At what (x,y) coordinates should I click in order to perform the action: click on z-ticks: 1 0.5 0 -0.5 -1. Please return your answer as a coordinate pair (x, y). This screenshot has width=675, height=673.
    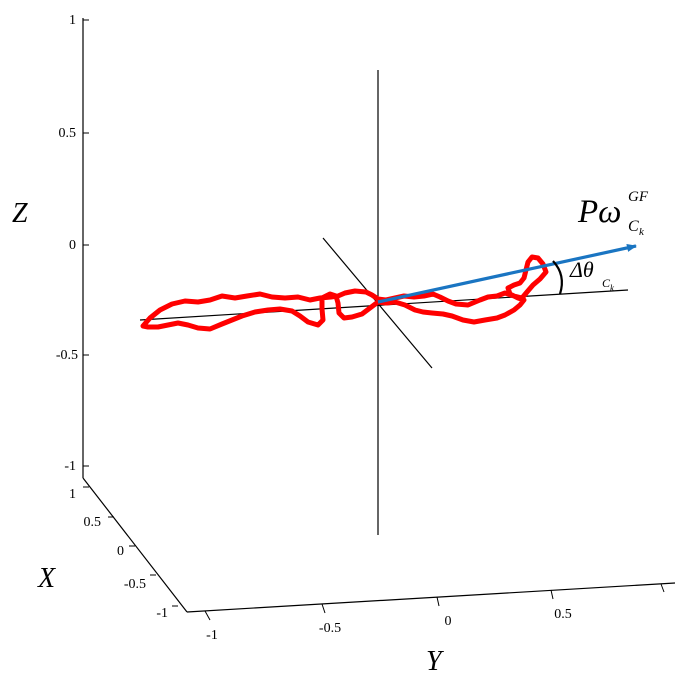
    Looking at the image, I should click on (72, 243).